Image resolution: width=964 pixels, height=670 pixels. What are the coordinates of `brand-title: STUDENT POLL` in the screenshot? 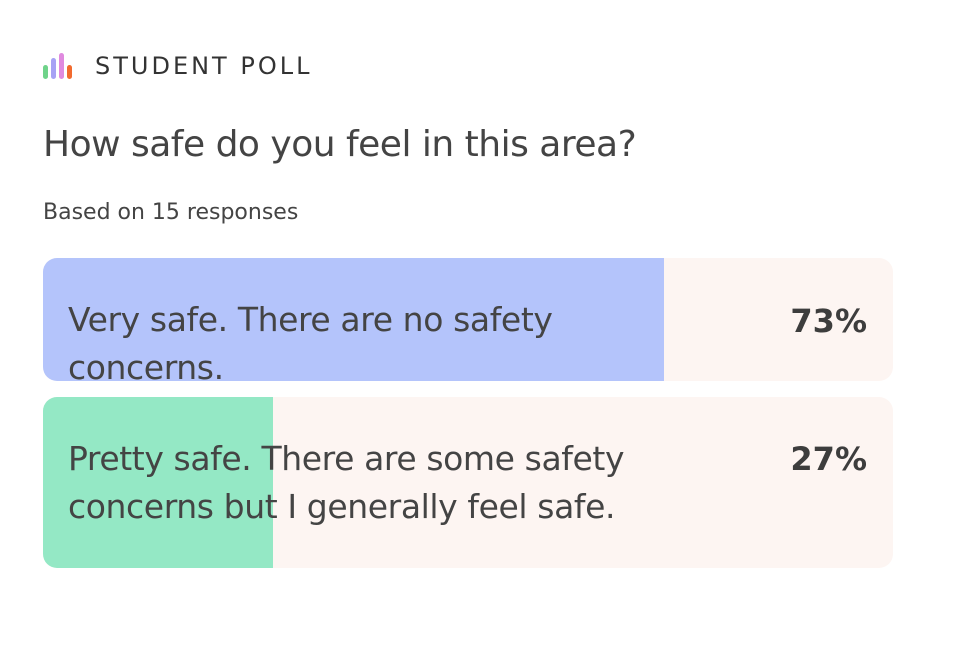 It's located at (204, 66).